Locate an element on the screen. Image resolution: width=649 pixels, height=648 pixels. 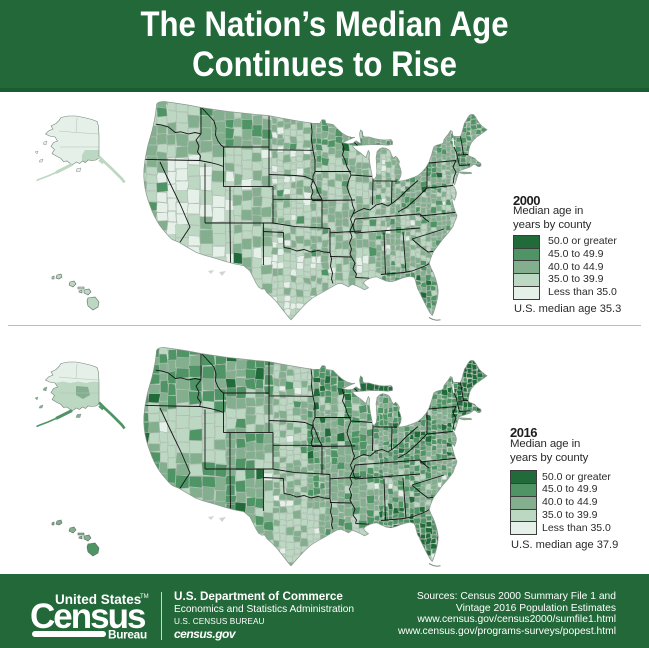
svg-text: Bureau is located at coordinates (127, 635).